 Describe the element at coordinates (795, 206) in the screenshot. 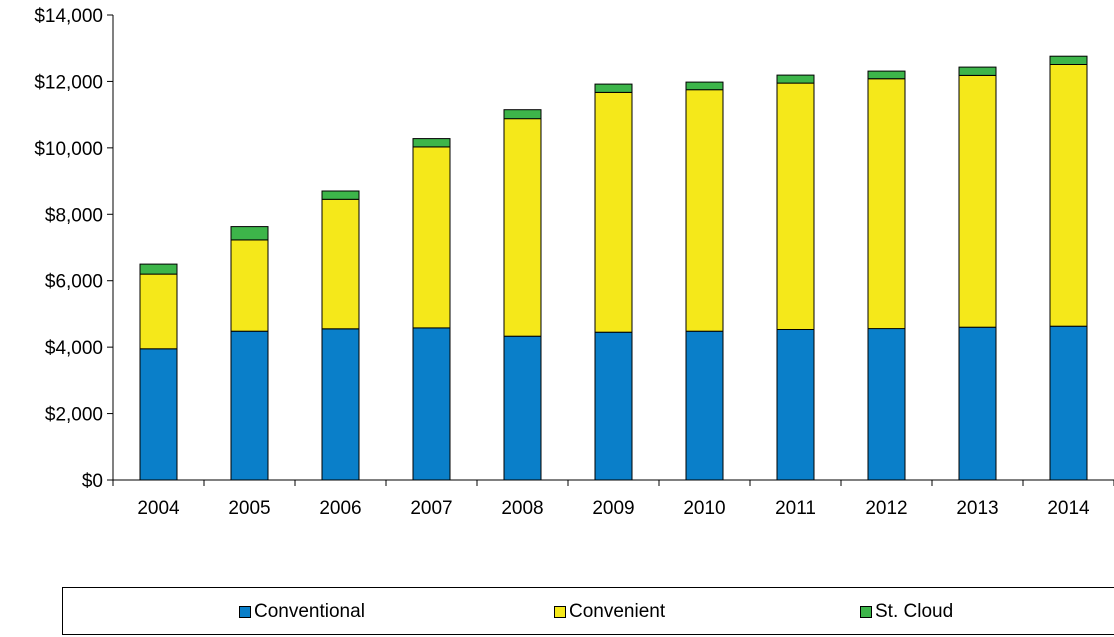

I see `bar-convenient-2011` at that location.